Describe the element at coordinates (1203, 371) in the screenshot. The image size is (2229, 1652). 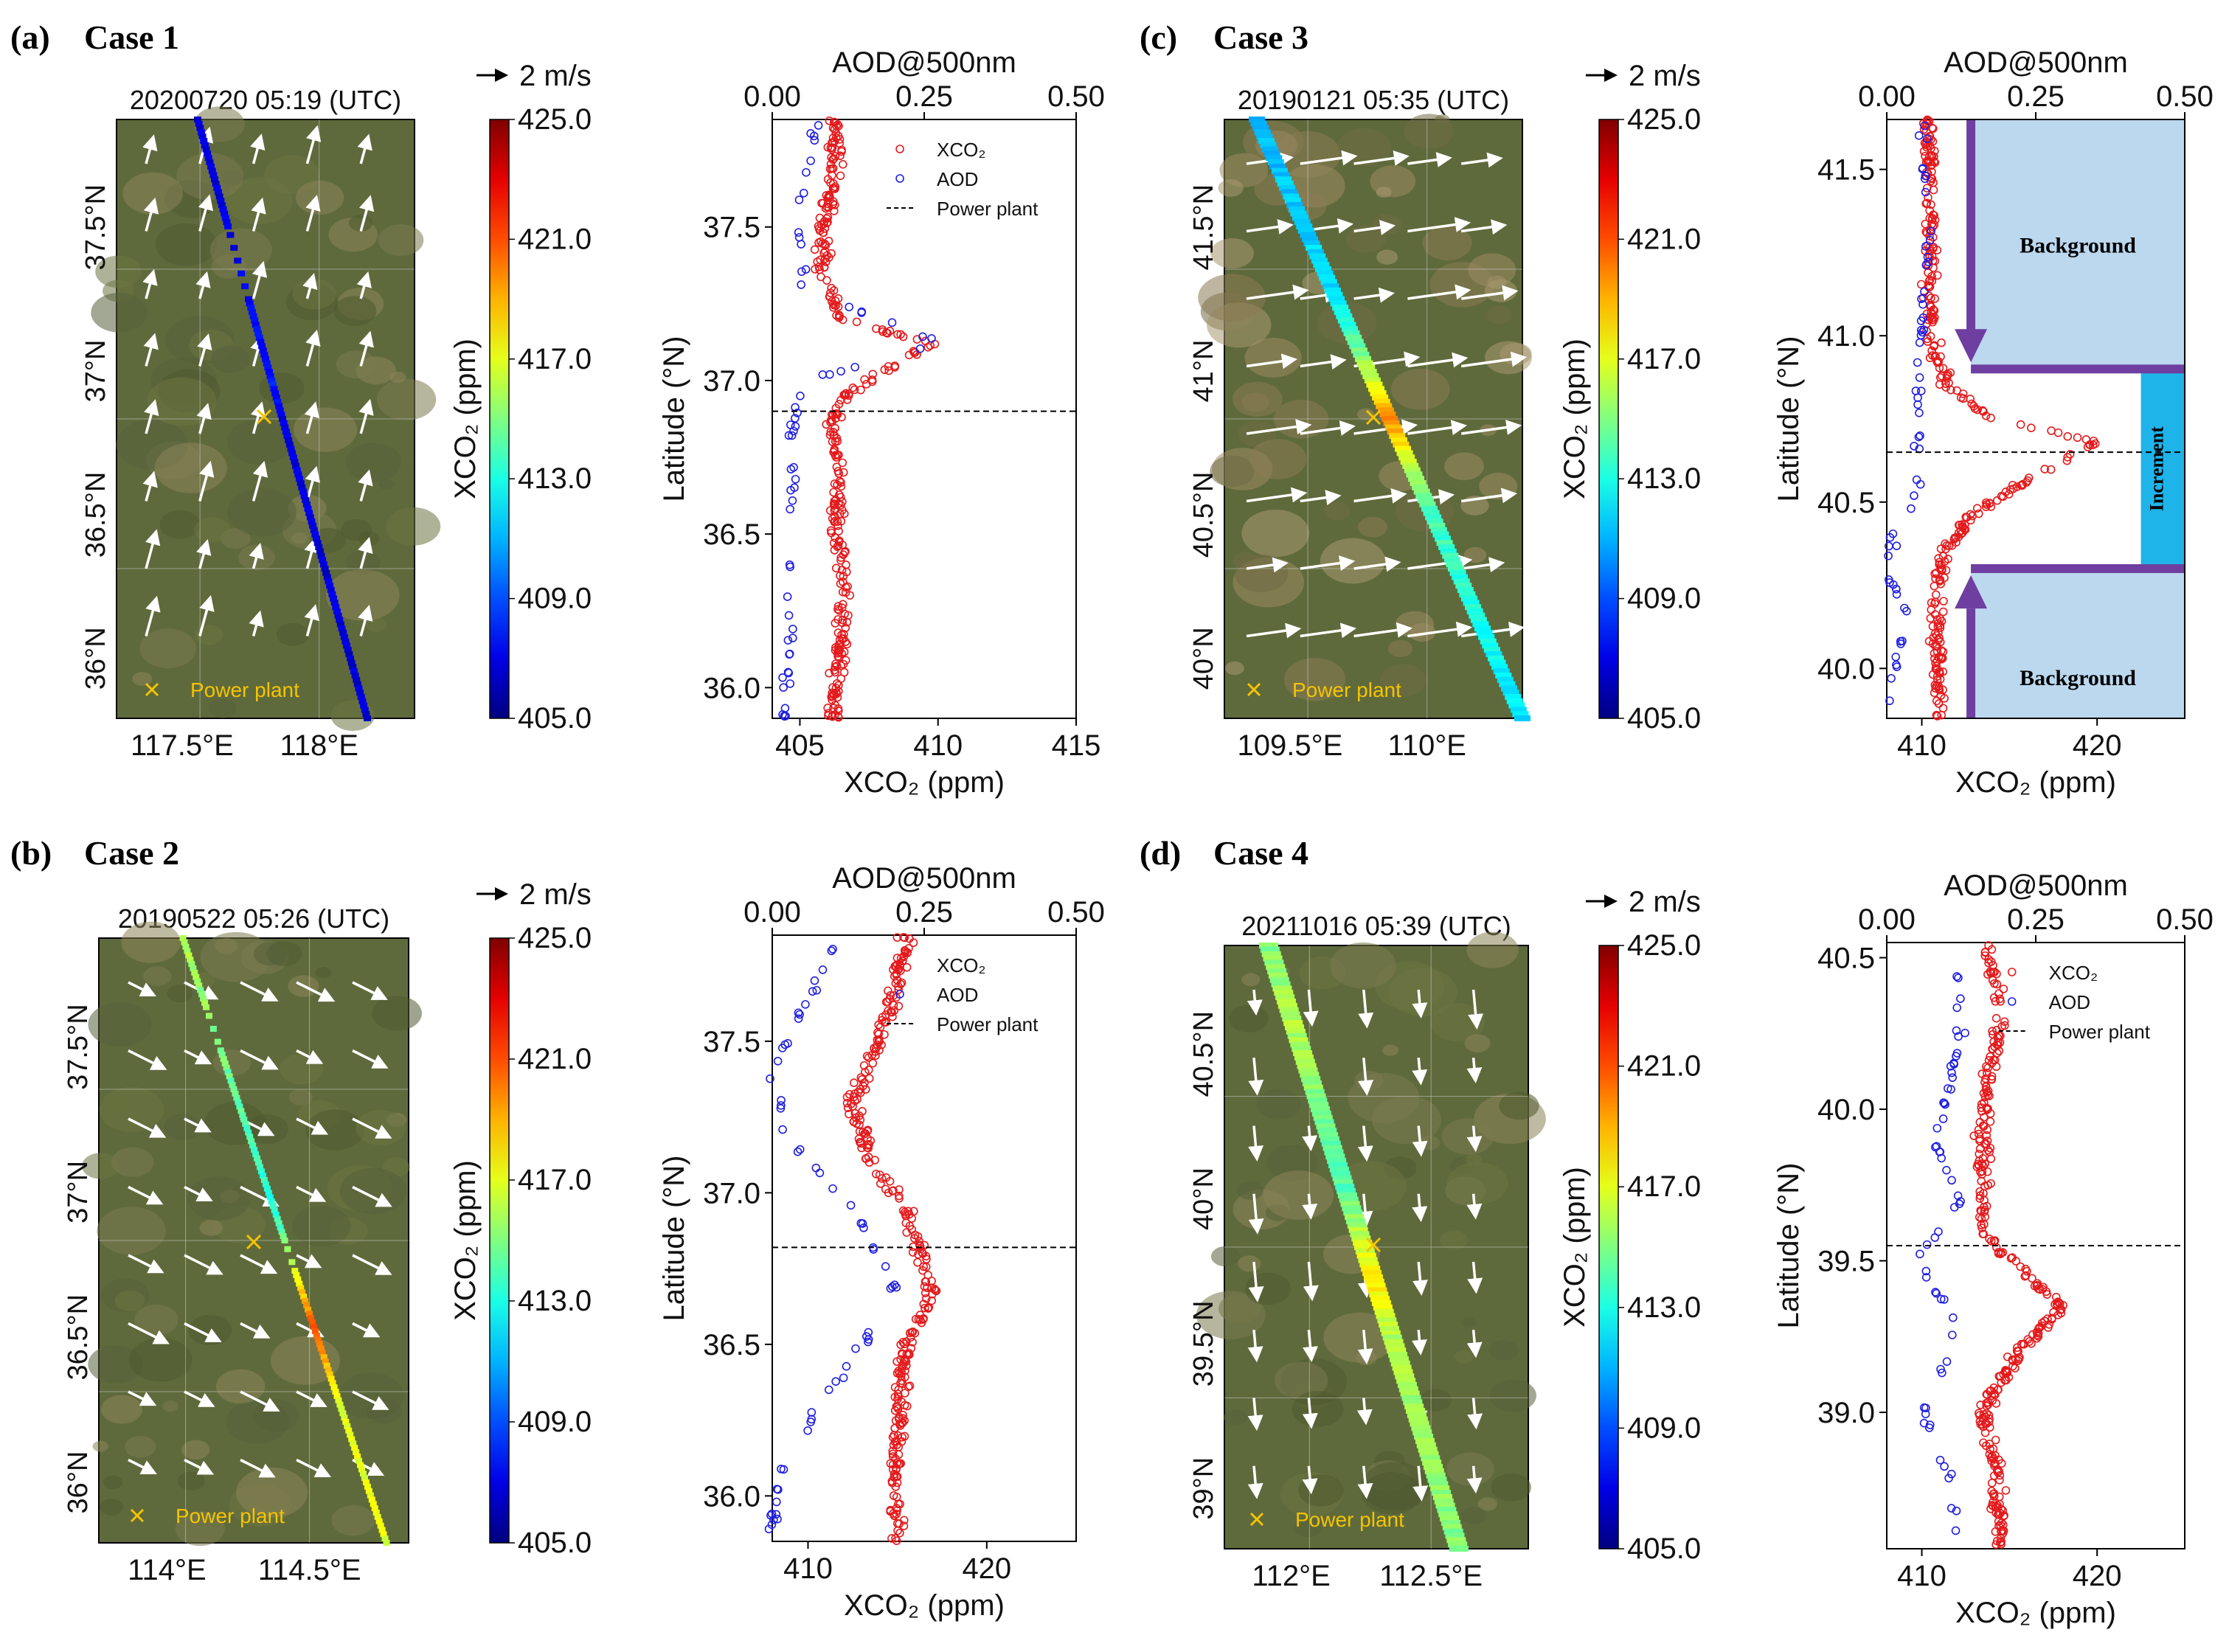
I see `lat-tick-label: 41°N` at that location.